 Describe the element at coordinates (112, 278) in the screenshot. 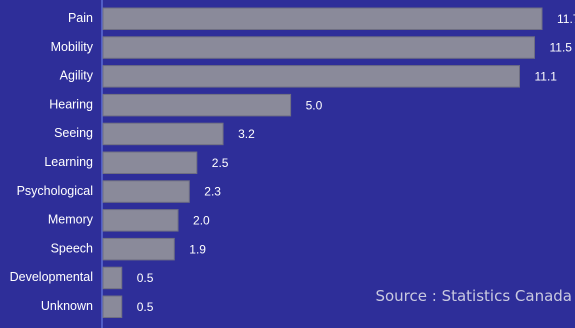

I see `bar-developmental` at that location.